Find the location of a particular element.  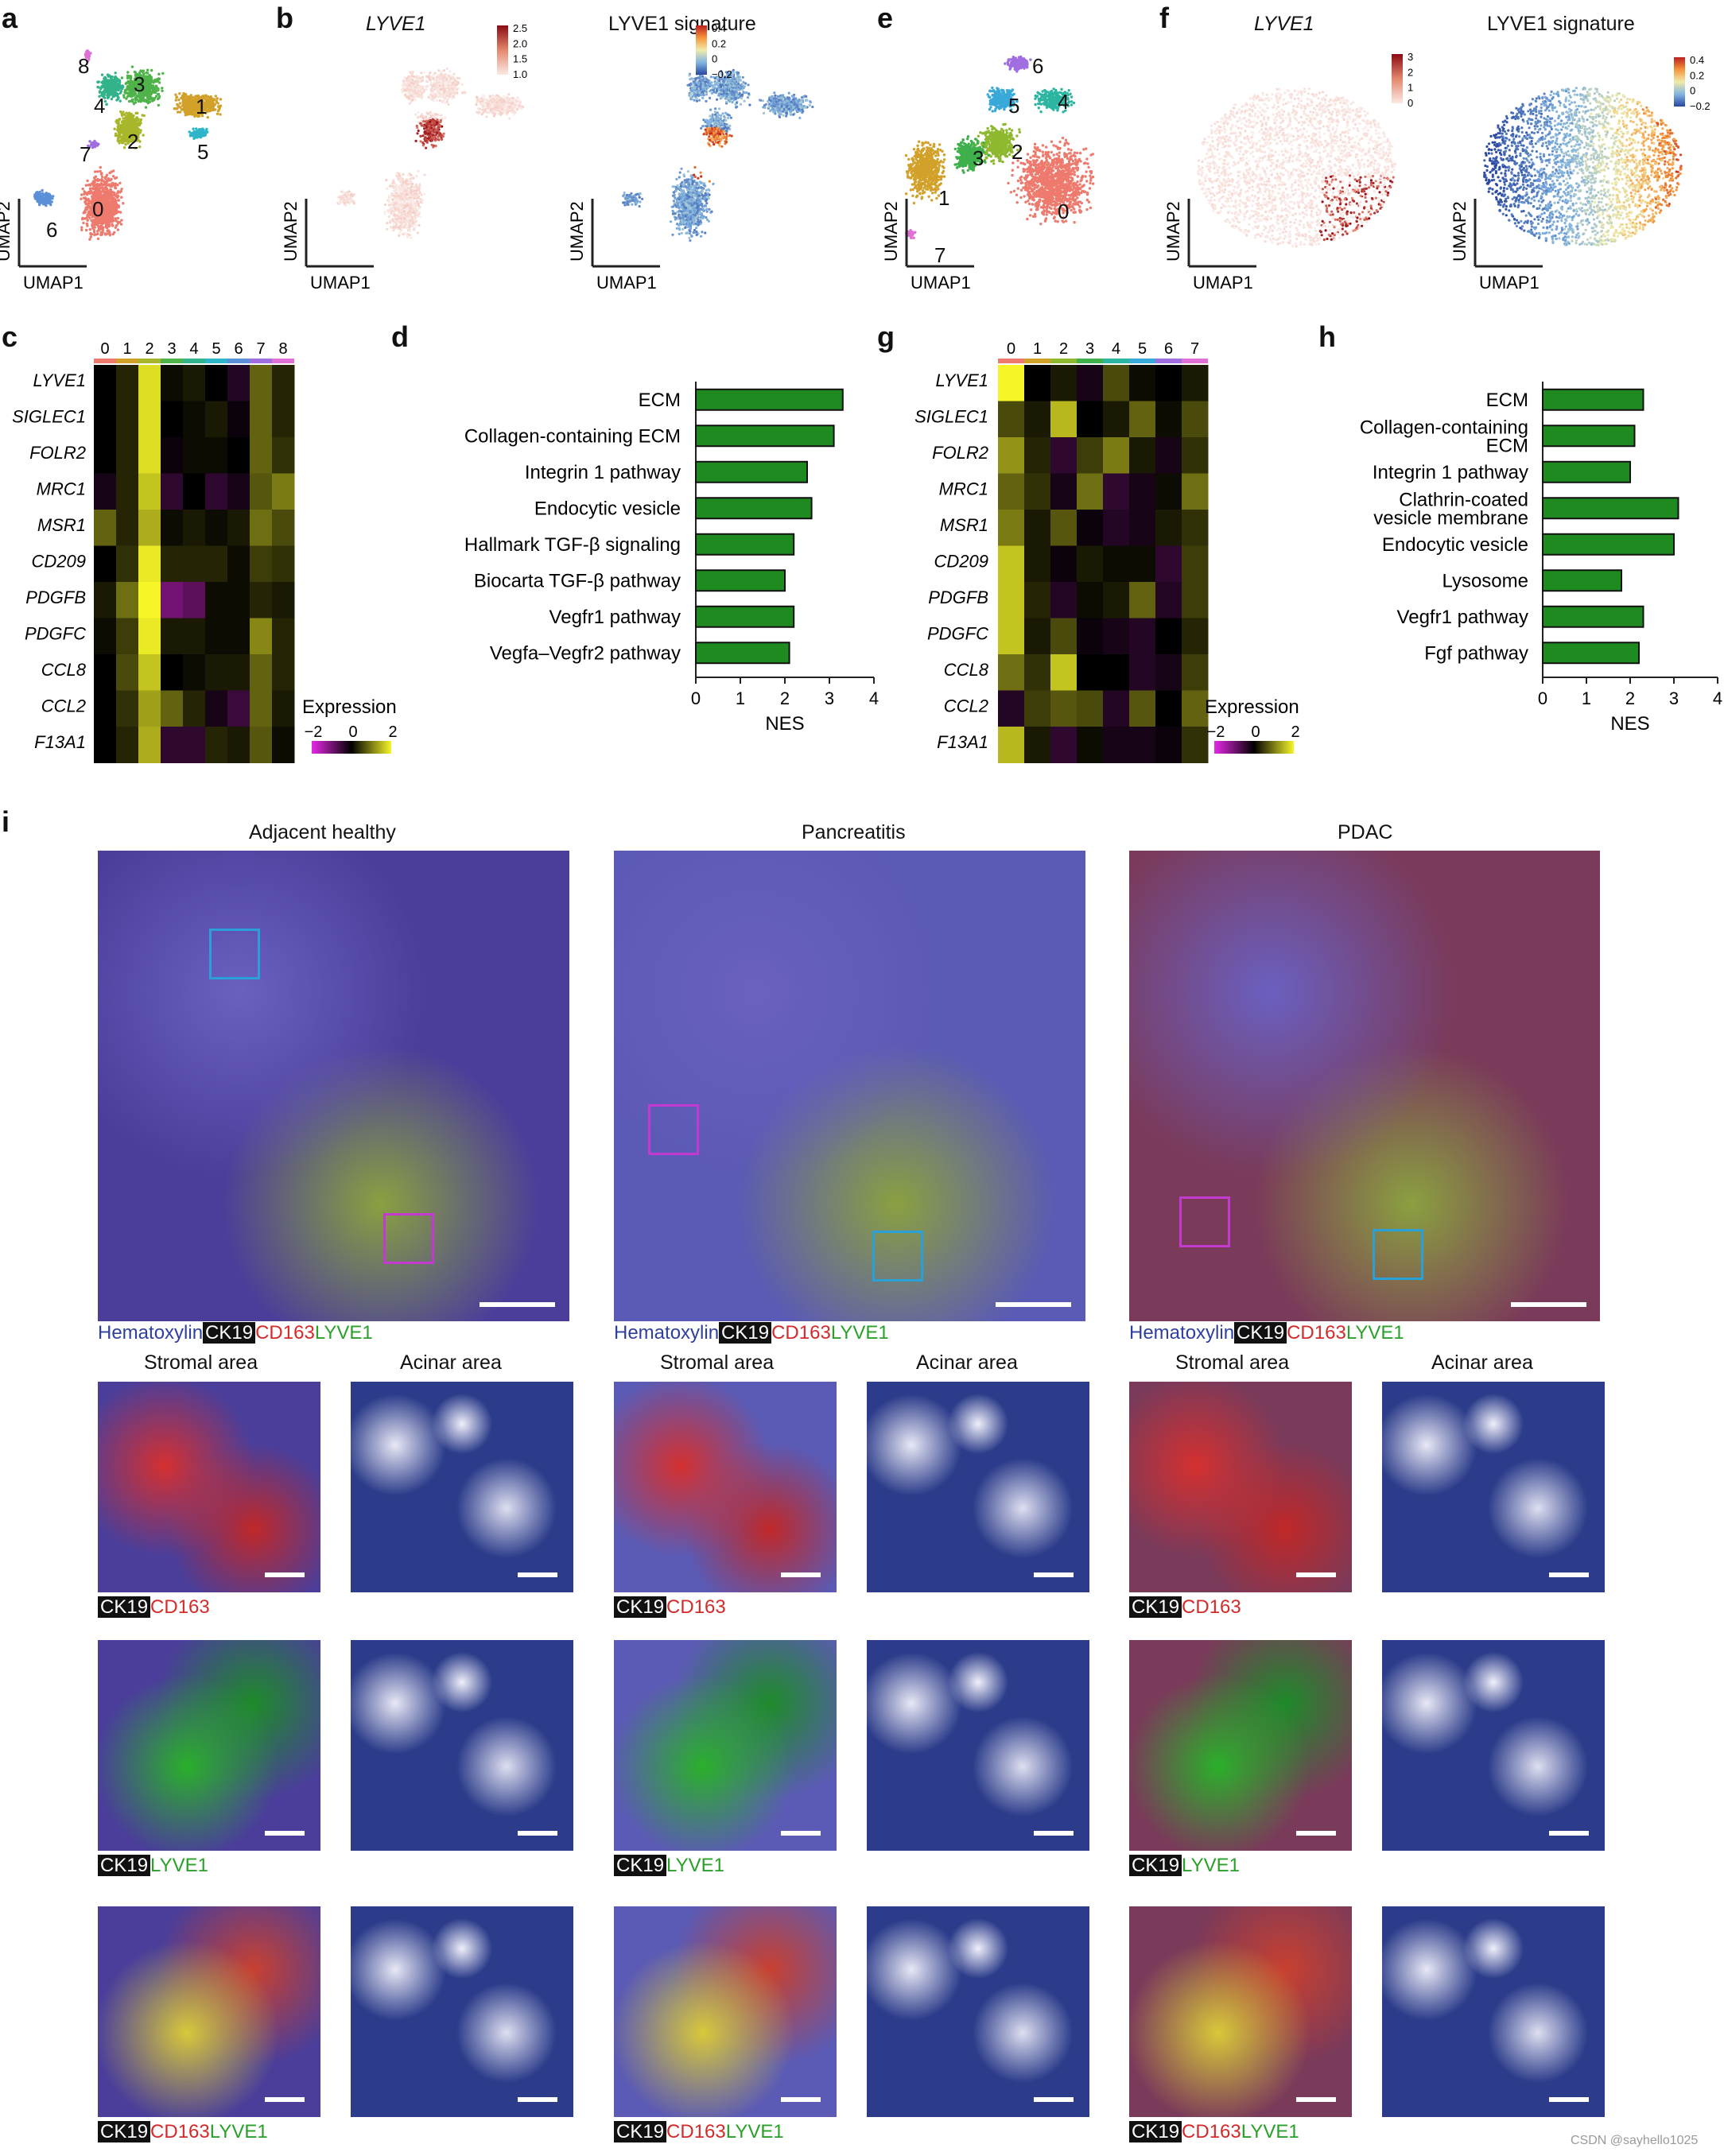

heatmap-row-label: CCL8 is located at coordinates (64, 670).